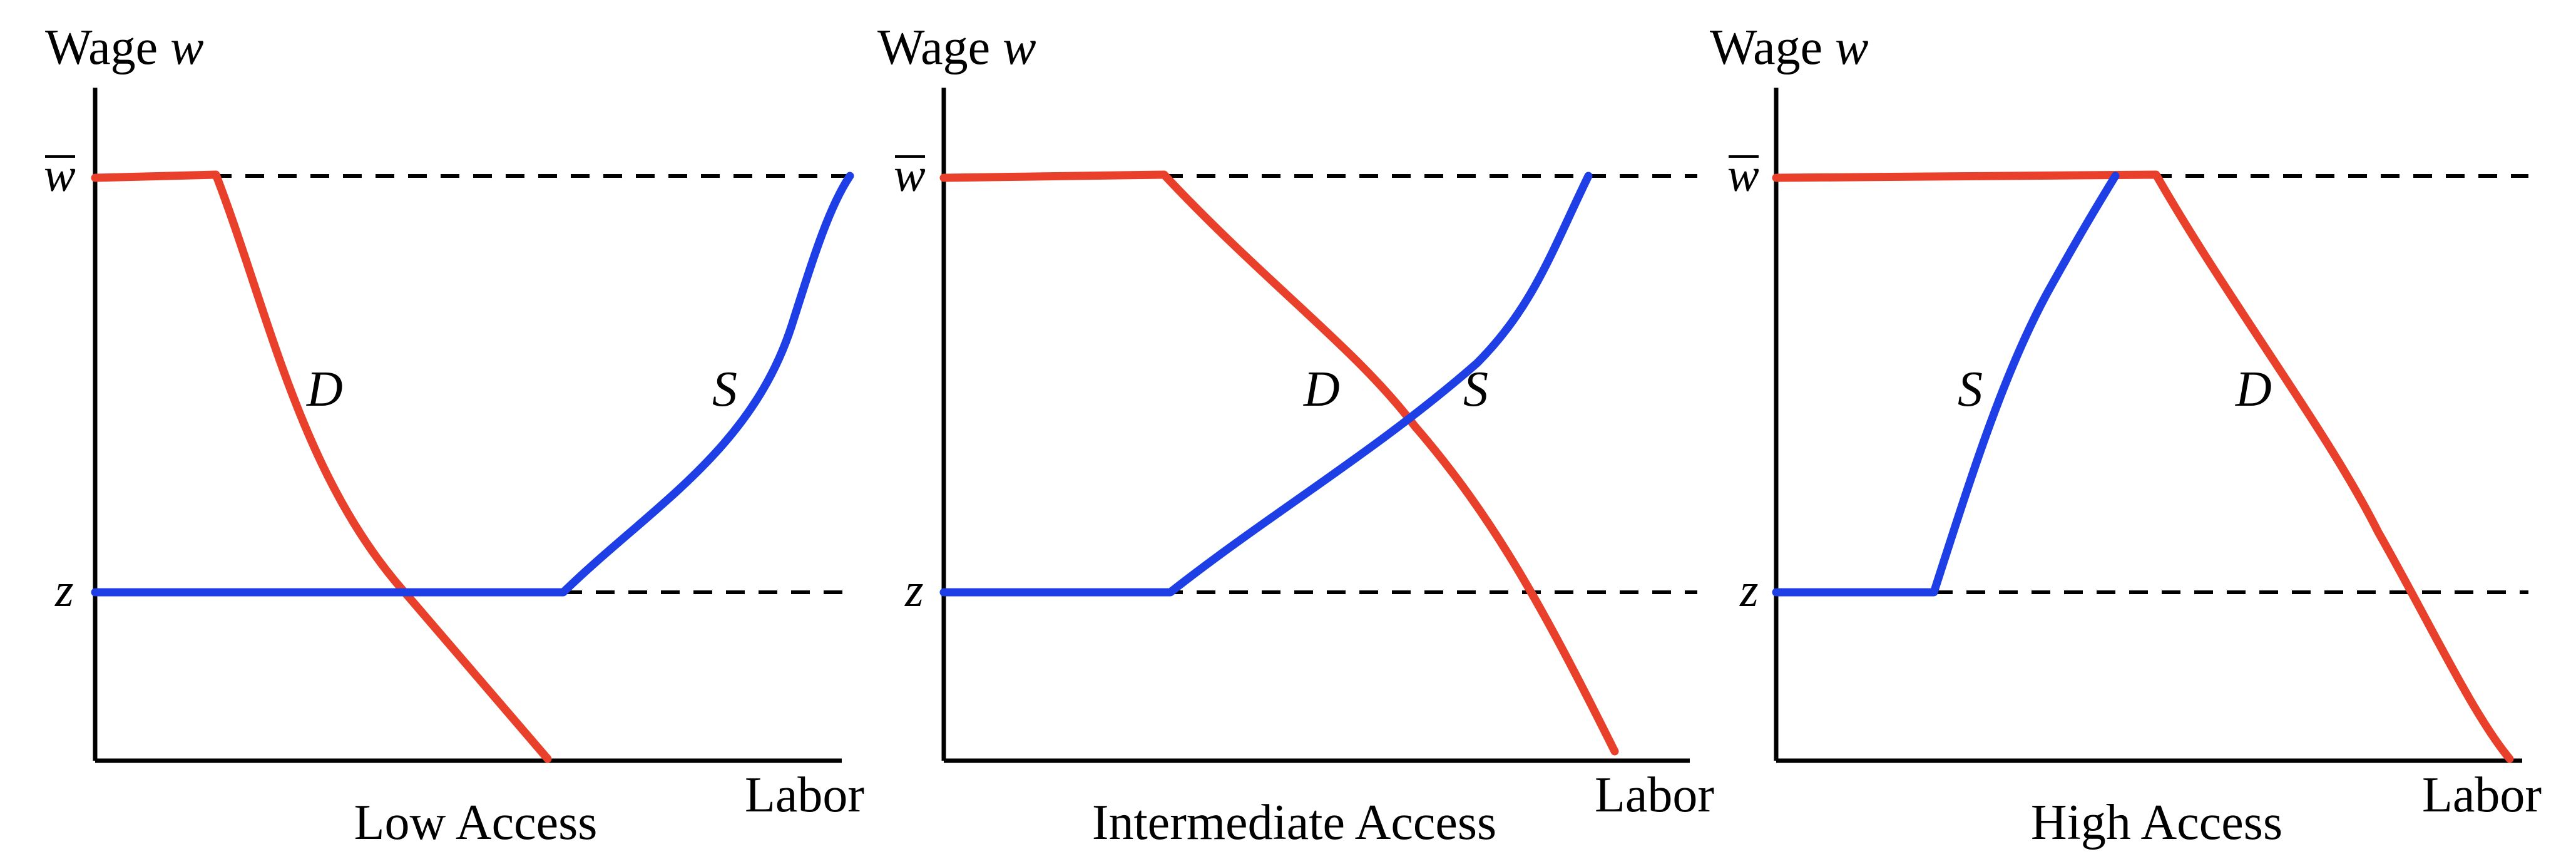  What do you see at coordinates (476, 823) in the screenshot?
I see `panel-title: Low Access` at bounding box center [476, 823].